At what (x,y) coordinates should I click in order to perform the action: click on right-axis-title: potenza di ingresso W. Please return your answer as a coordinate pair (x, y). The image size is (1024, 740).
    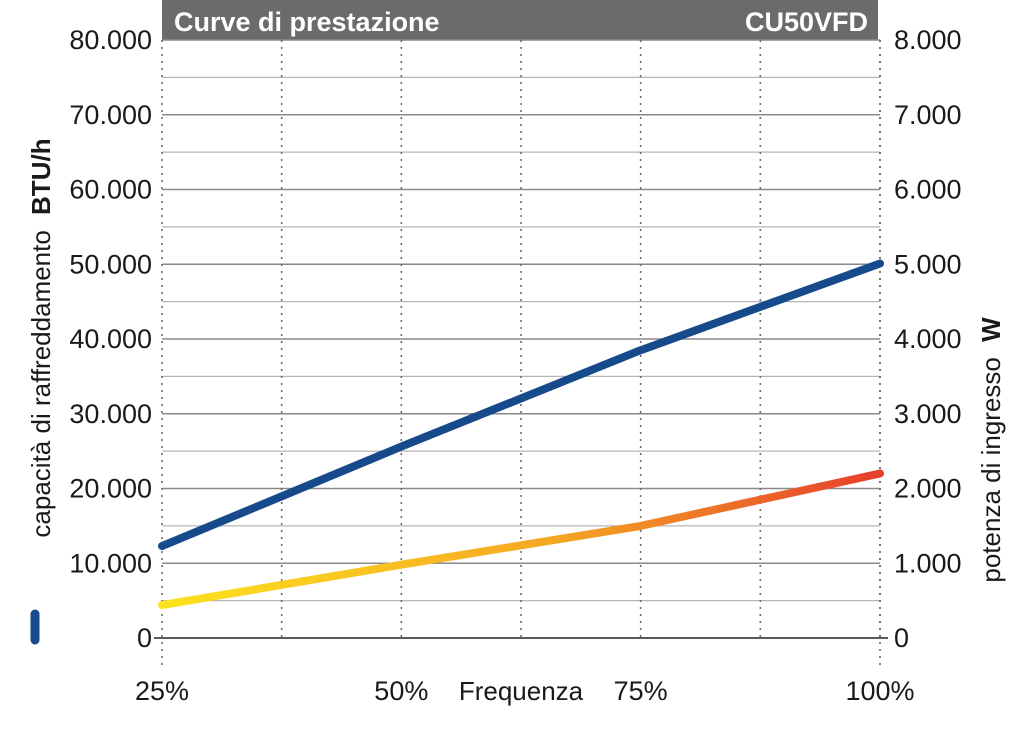
    Looking at the image, I should click on (991, 450).